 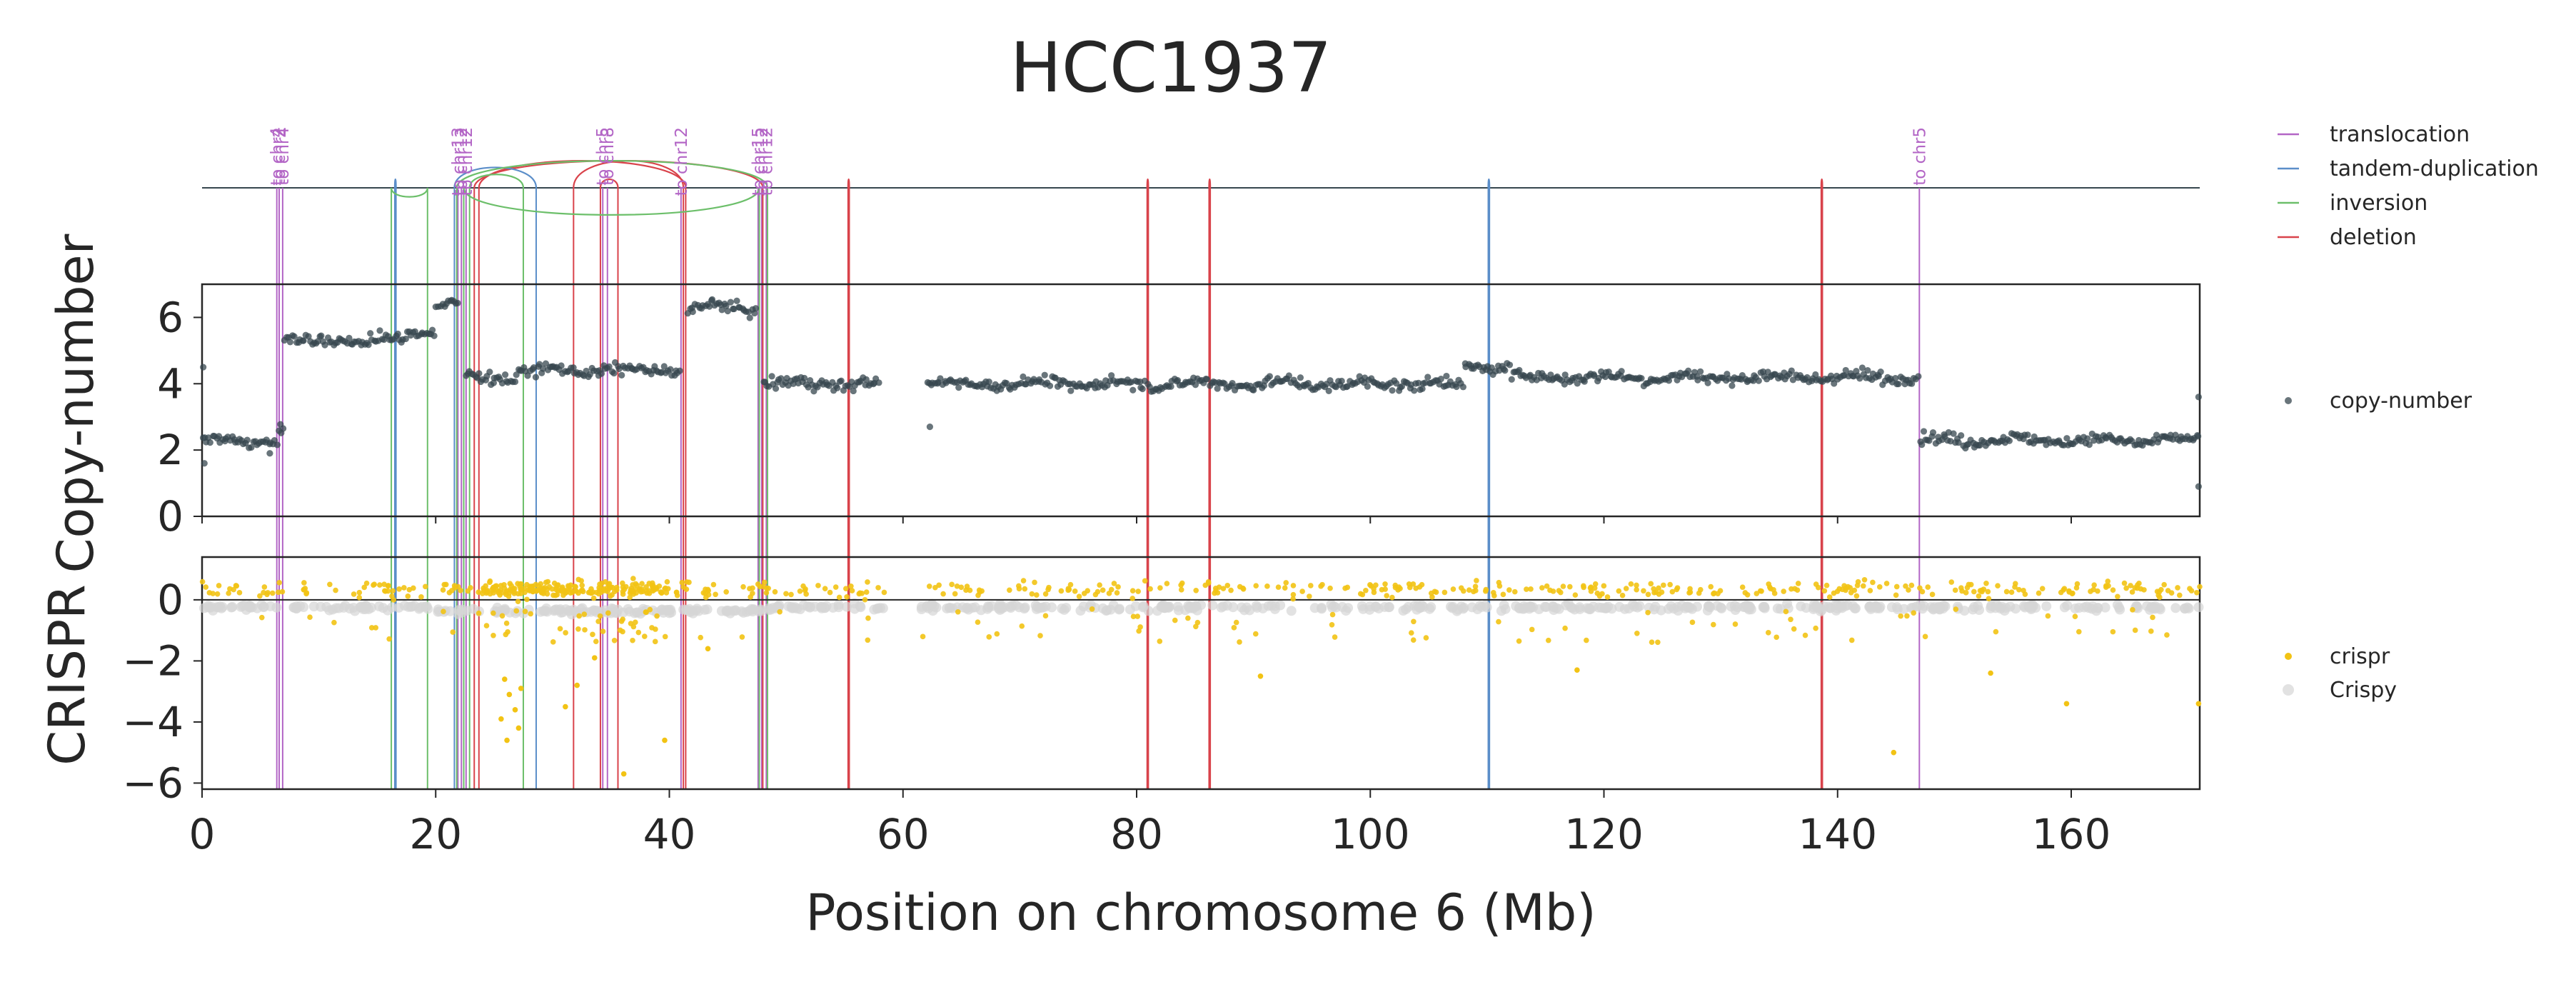 I want to click on translocation-label: to chr13, so click(x=458, y=161).